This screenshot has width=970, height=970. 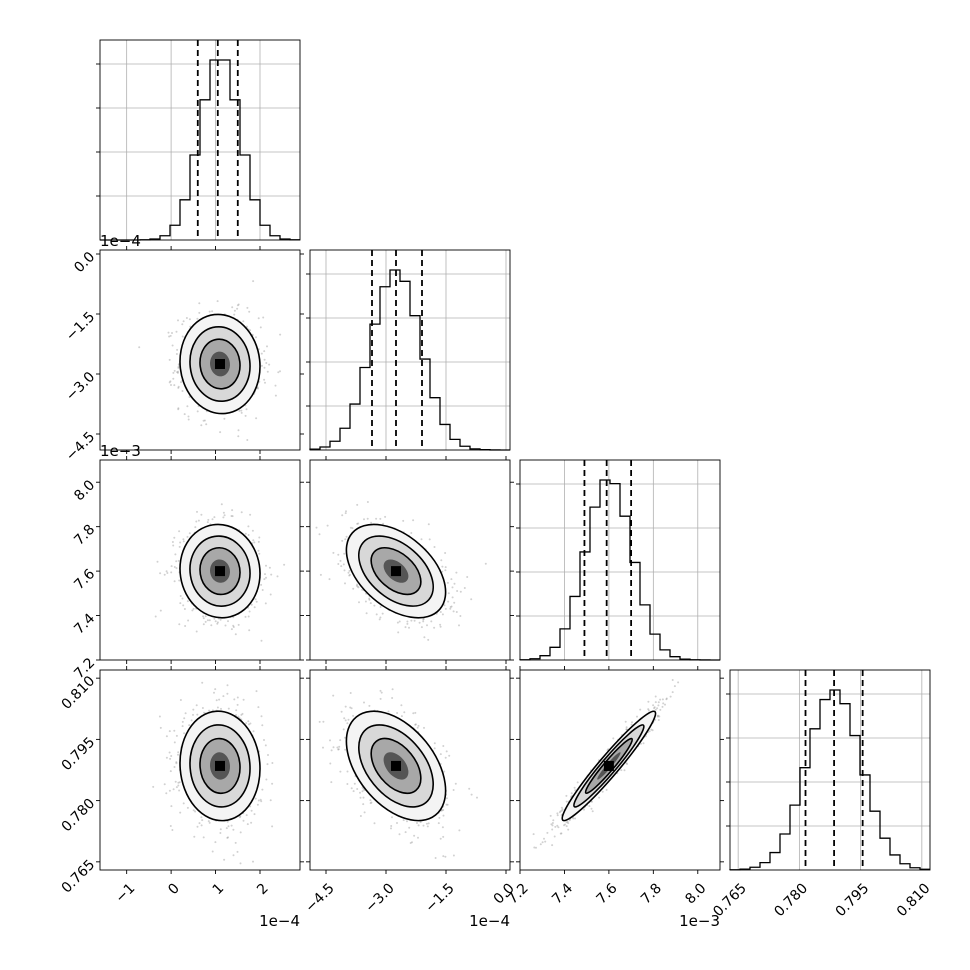 I want to click on density-peak, so click(x=396, y=571).